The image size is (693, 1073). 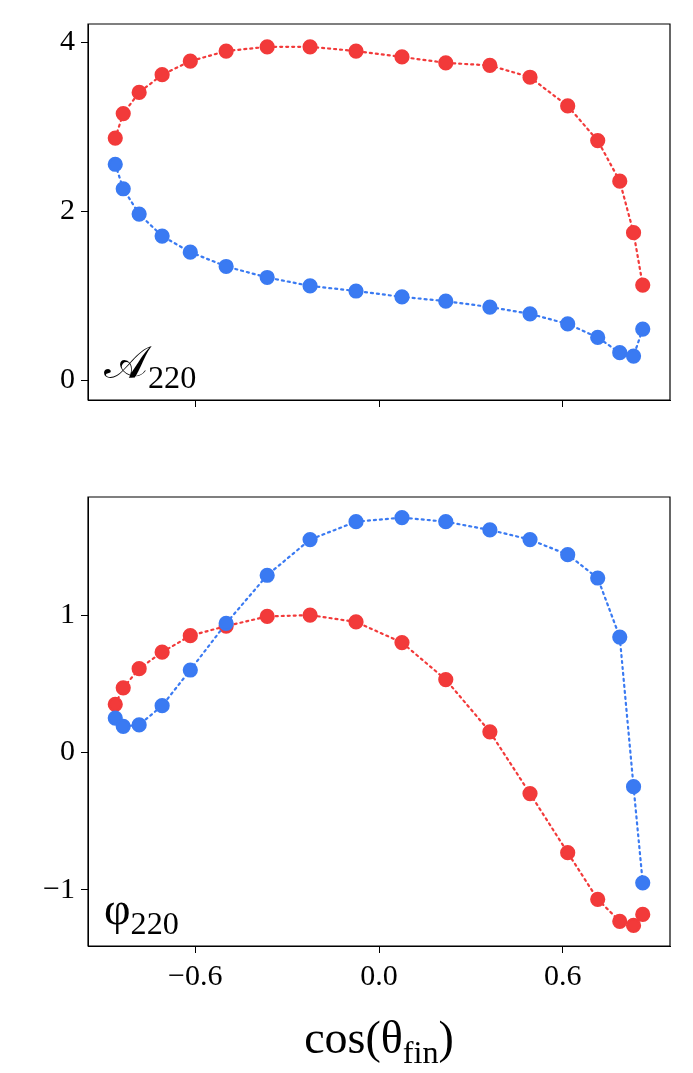 I want to click on y-tick-label: 2, so click(x=67, y=209).